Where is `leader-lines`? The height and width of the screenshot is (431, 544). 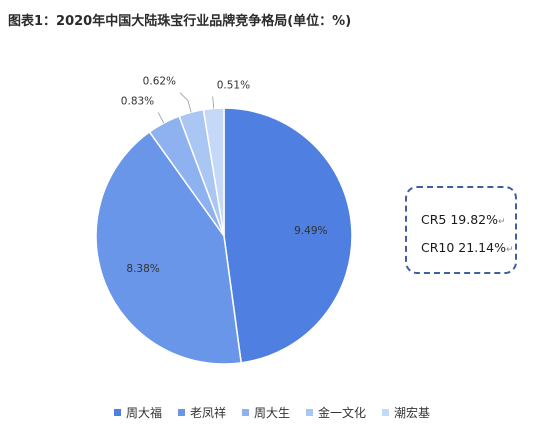
leader-lines is located at coordinates (186, 108).